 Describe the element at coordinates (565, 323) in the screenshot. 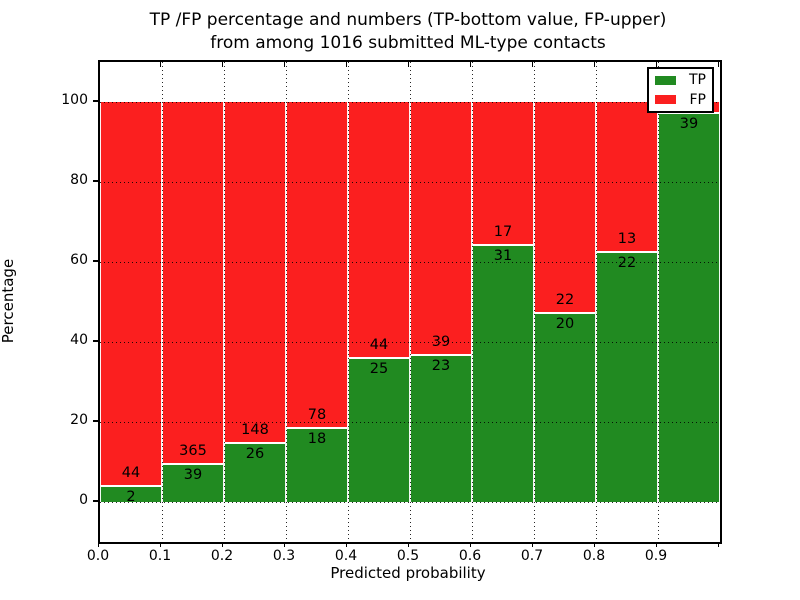

I see `tp-count-label: 20` at that location.